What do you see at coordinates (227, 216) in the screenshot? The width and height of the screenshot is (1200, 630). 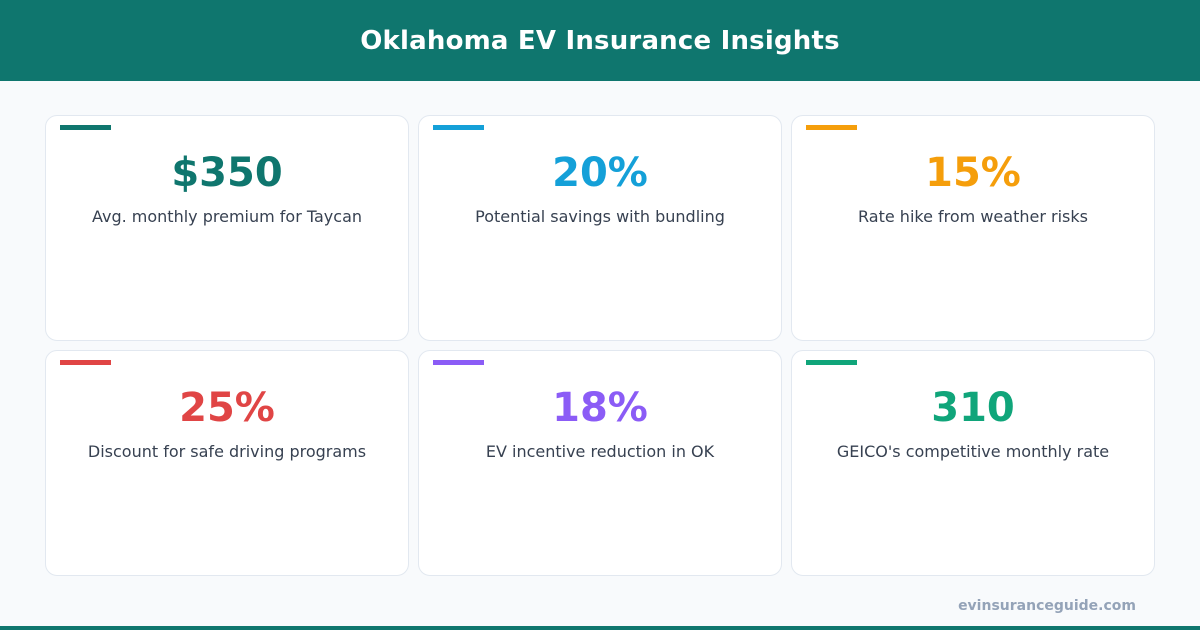 I see `stat-label: Avg. monthly premium for Taycan` at bounding box center [227, 216].